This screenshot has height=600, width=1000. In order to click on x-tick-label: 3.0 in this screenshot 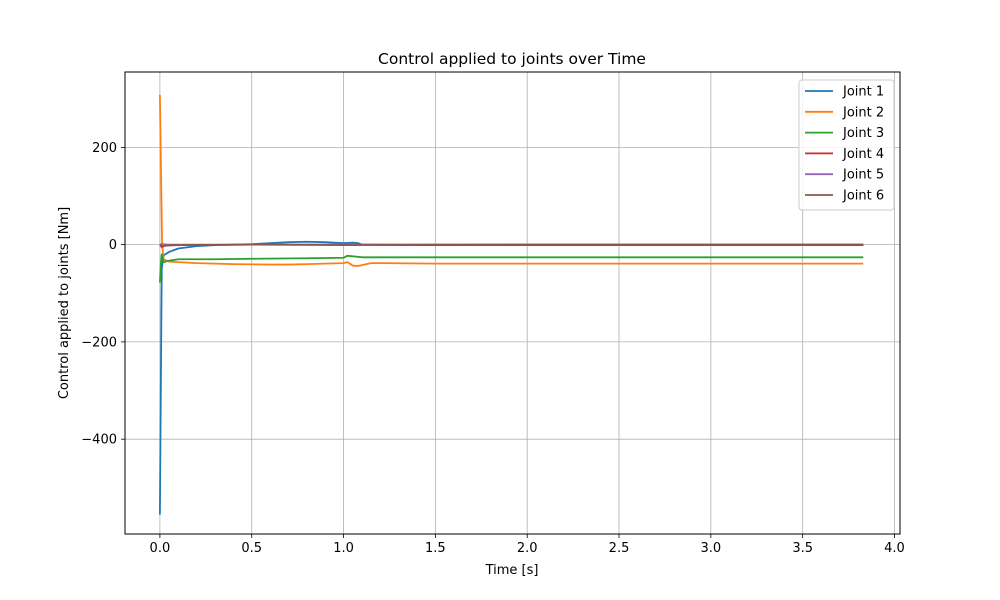, I will do `click(710, 548)`.